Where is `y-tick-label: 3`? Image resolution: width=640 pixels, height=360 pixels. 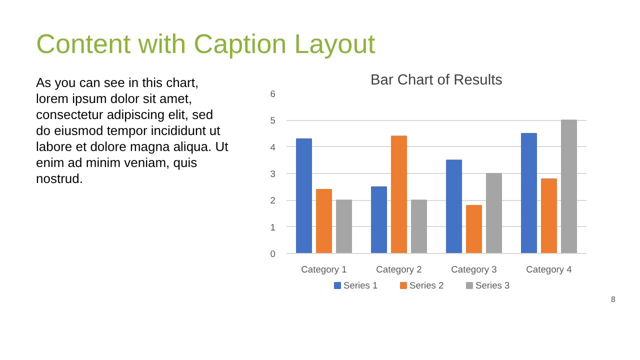 y-tick-label: 3 is located at coordinates (273, 174).